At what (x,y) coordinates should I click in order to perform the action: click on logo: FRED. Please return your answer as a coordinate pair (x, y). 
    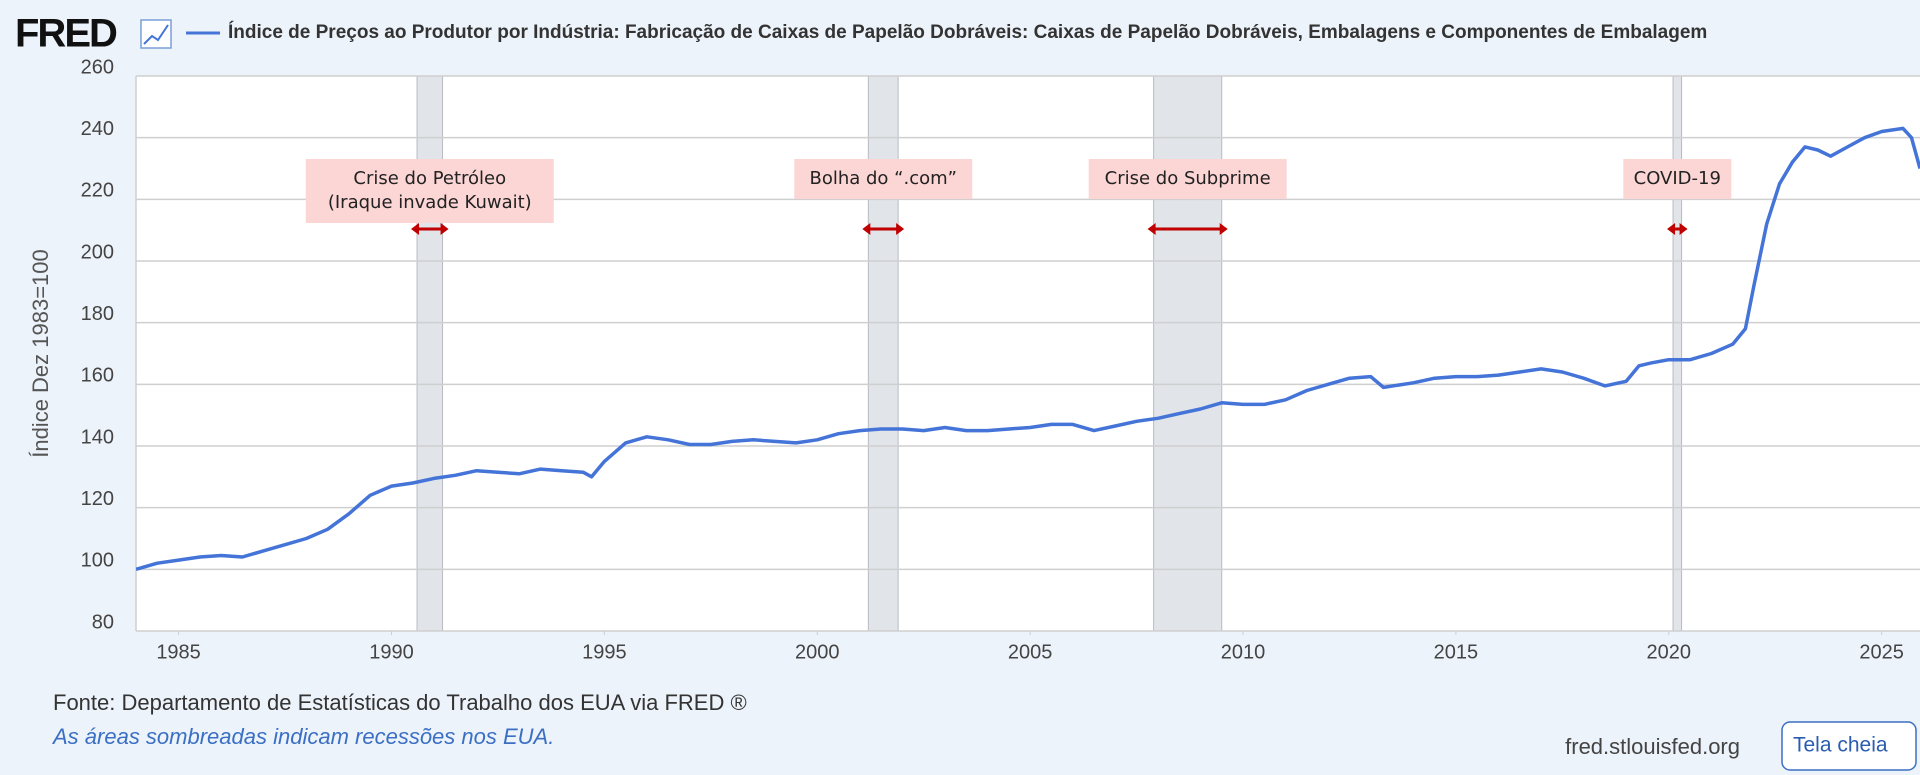
    Looking at the image, I should click on (66, 34).